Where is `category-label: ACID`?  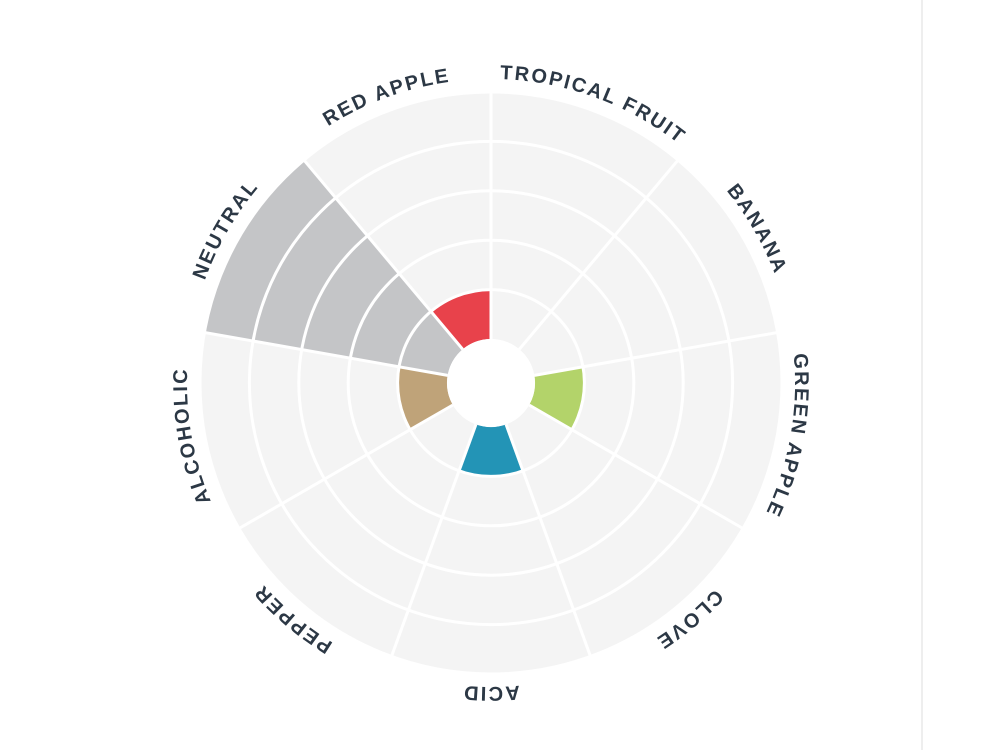 category-label: ACID is located at coordinates (490, 692).